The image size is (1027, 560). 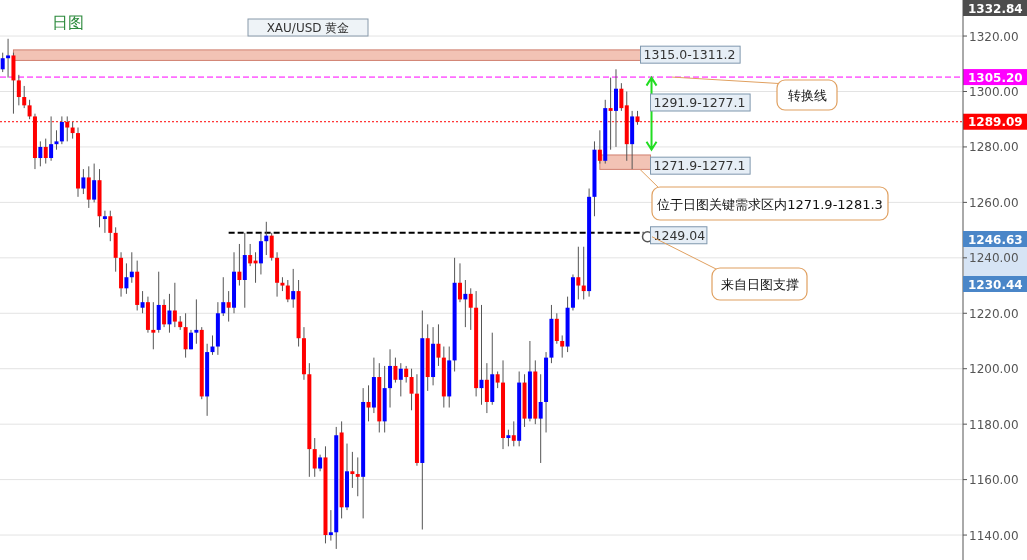 What do you see at coordinates (689, 55) in the screenshot?
I see `band-label: 1315.0-1311.2` at bounding box center [689, 55].